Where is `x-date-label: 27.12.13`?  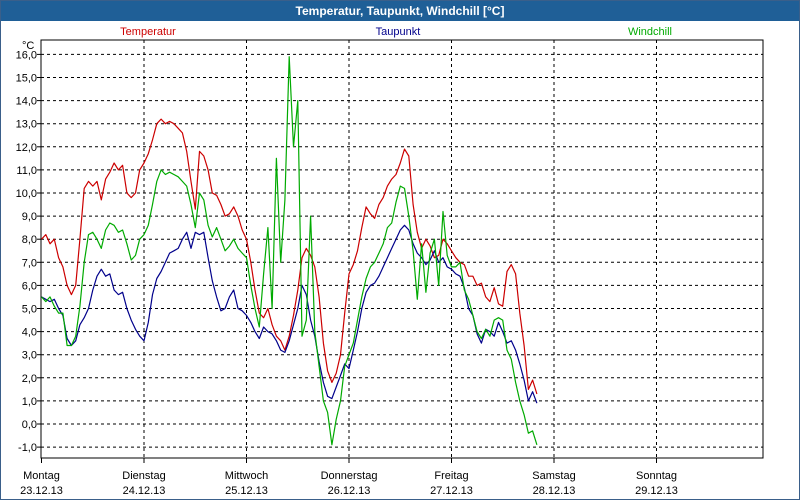 x-date-label: 27.12.13 is located at coordinates (451, 491).